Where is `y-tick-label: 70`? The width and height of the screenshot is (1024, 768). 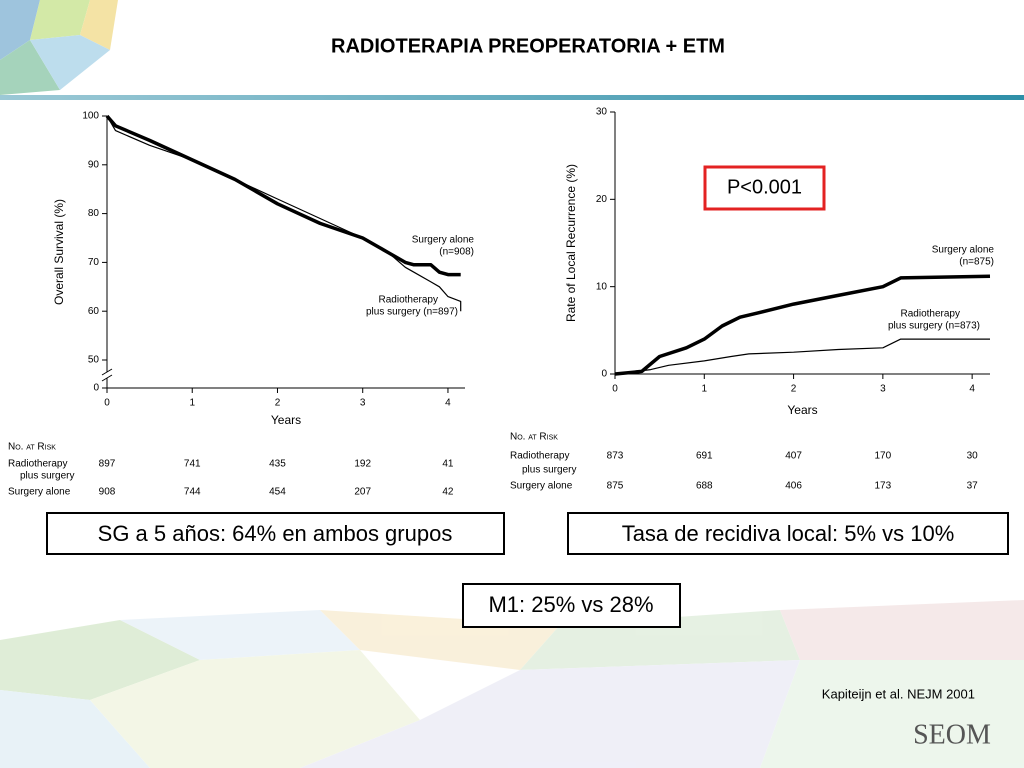
y-tick-label: 70 is located at coordinates (94, 262).